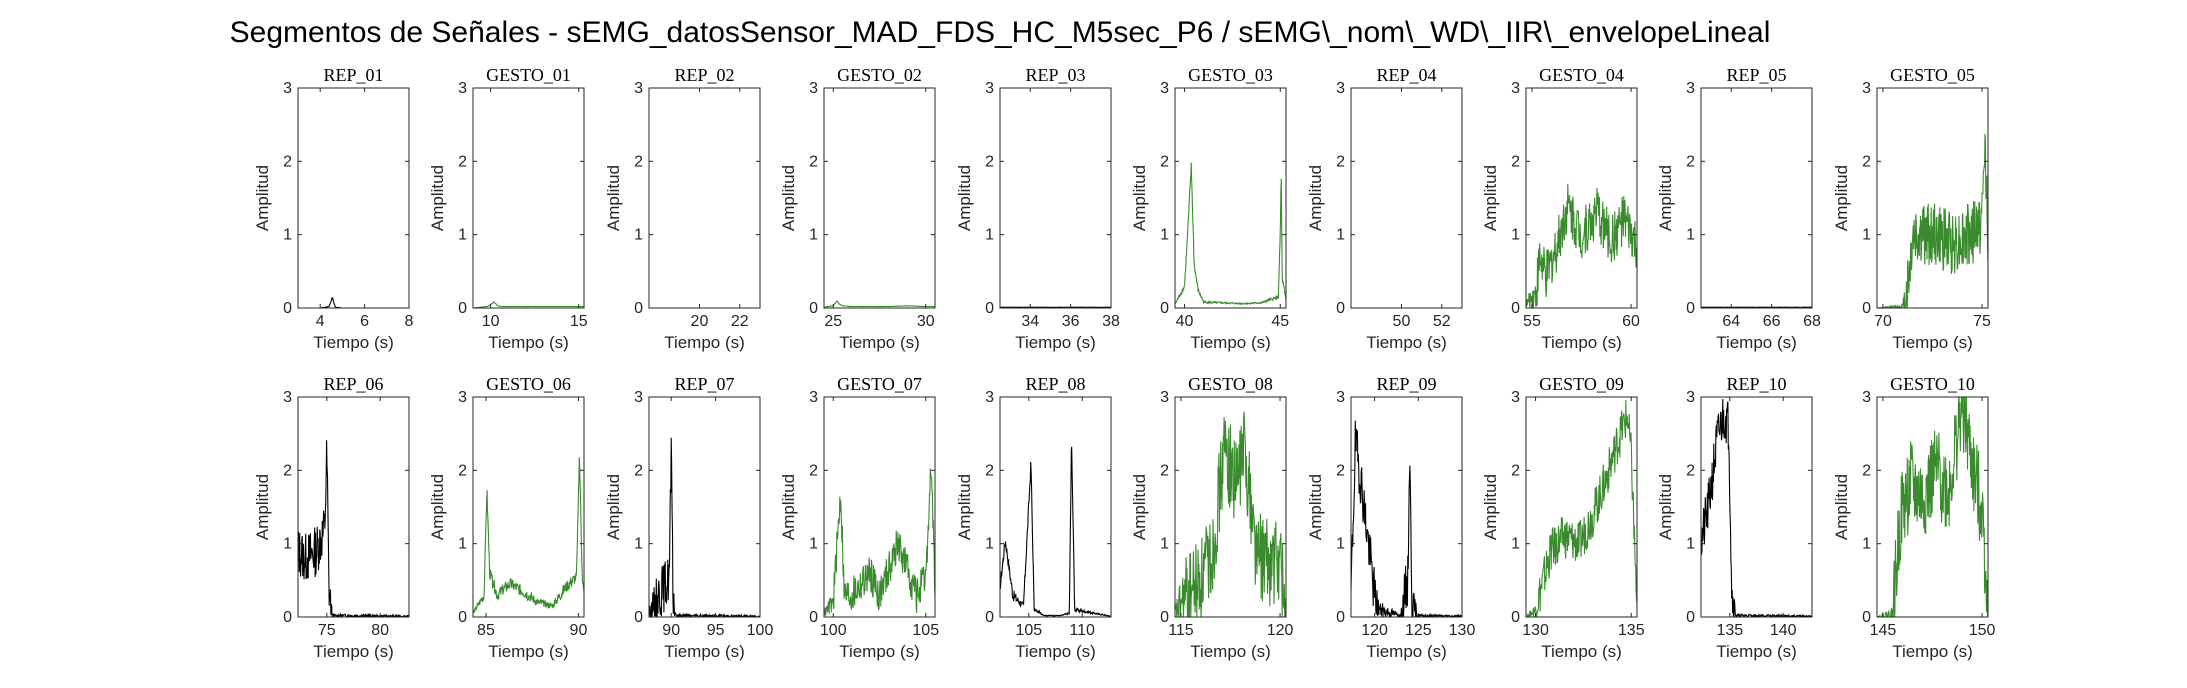  What do you see at coordinates (857, 208) in the screenshot?
I see `subplot-gesto-02: GESTO_02 0 1 2 3 25 30 Tiempo (s) Amplitud` at bounding box center [857, 208].